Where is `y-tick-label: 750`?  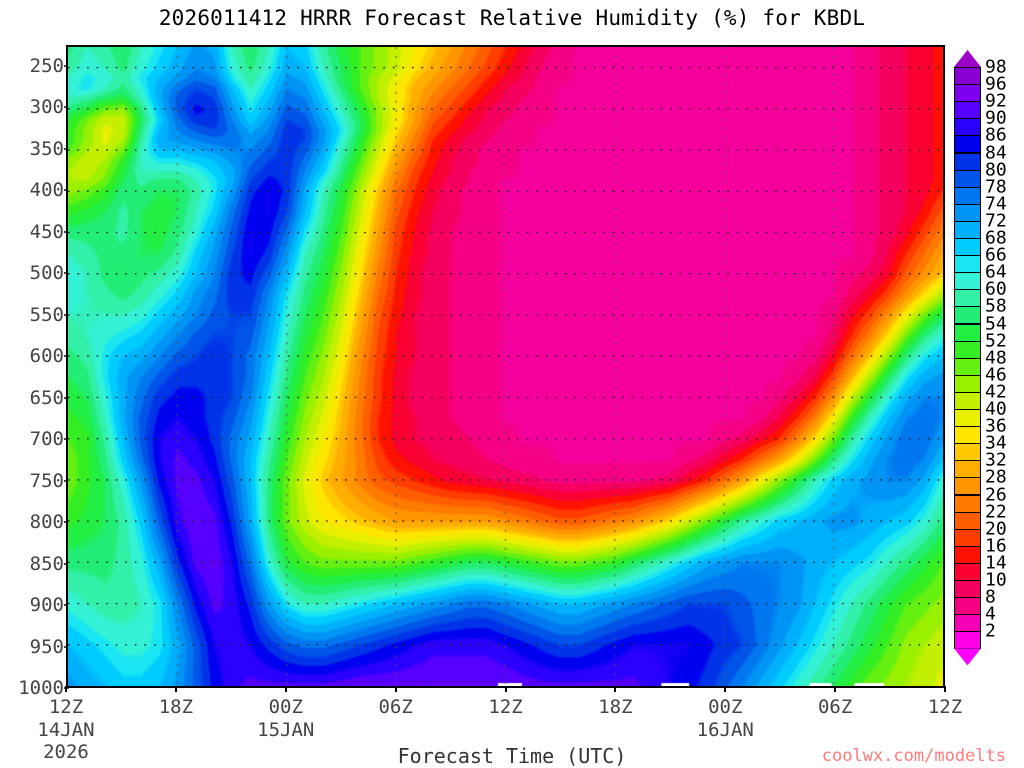 y-tick-label: 750 is located at coordinates (46, 480).